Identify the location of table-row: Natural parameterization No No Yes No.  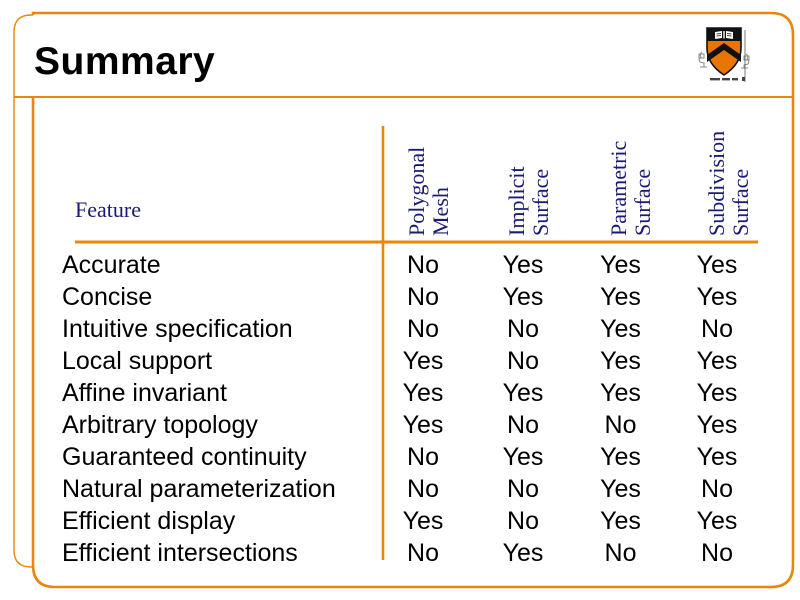
(414, 489).